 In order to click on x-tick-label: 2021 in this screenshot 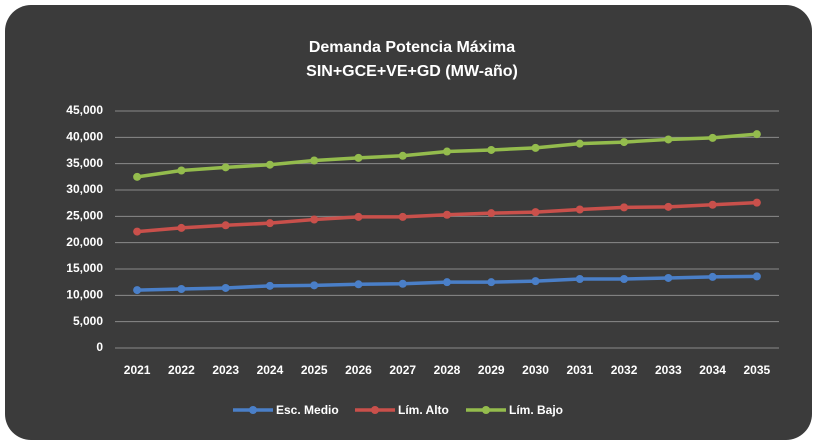, I will do `click(137, 370)`.